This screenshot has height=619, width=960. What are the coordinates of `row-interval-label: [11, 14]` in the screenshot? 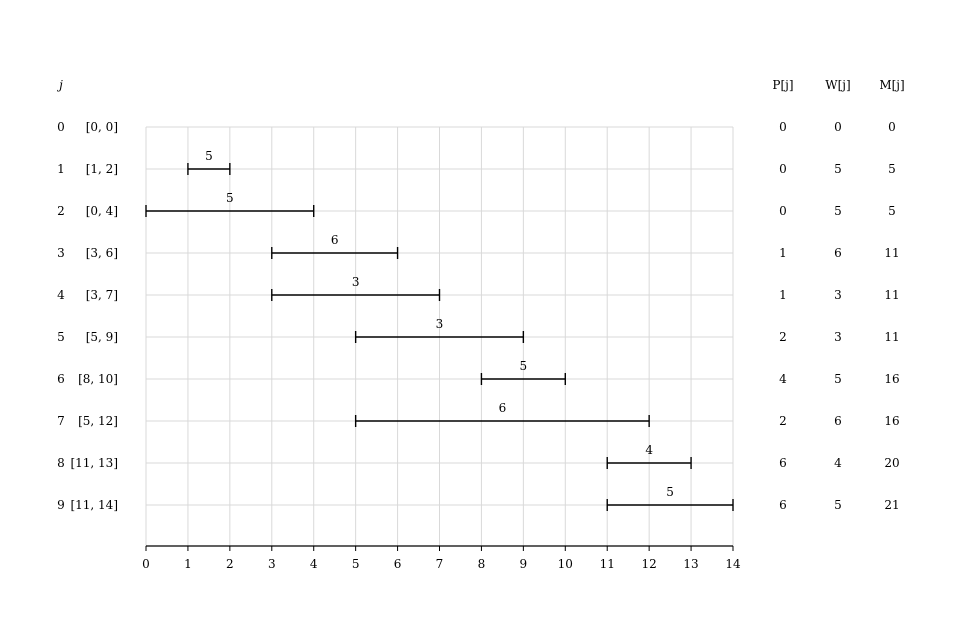 It's located at (94, 505).